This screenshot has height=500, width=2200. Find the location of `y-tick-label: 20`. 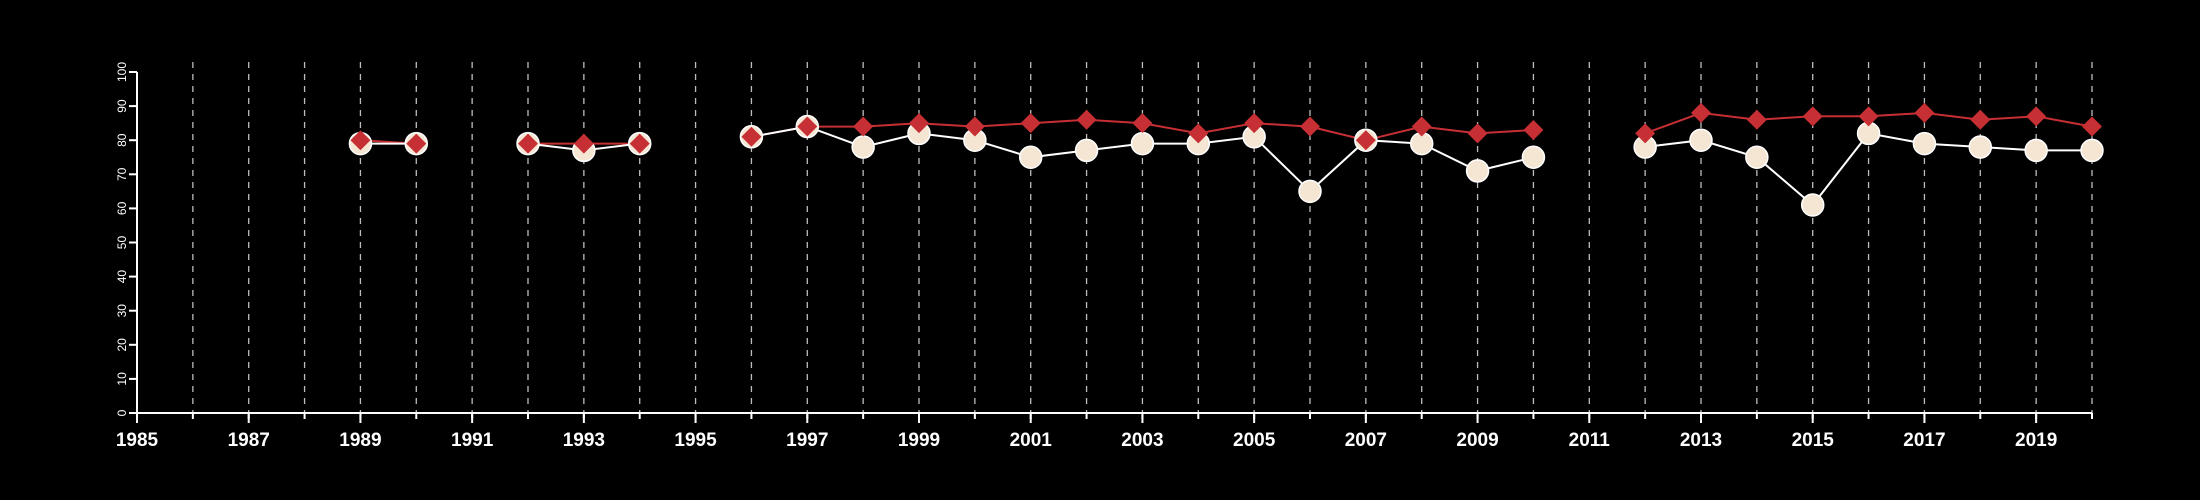

y-tick-label: 20 is located at coordinates (122, 345).